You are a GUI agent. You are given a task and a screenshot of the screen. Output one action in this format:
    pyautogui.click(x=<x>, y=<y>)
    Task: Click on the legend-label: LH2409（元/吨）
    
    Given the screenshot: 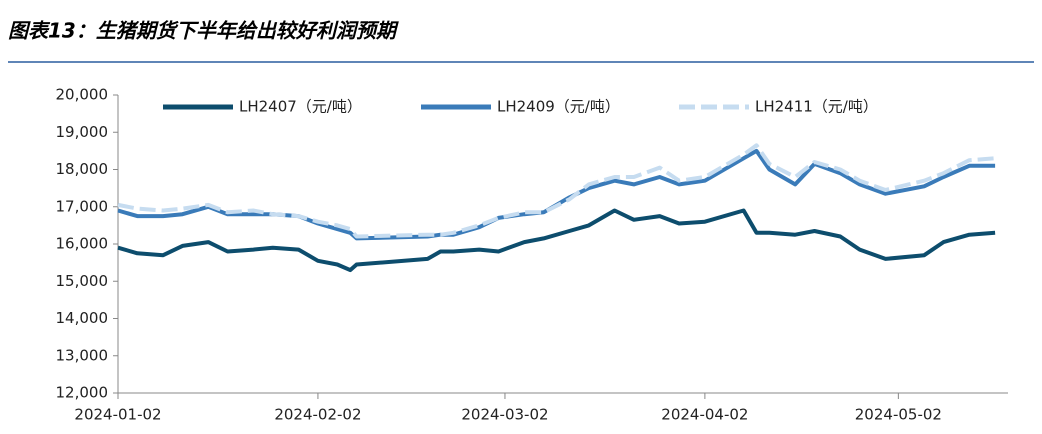 What is the action you would take?
    pyautogui.click(x=558, y=107)
    